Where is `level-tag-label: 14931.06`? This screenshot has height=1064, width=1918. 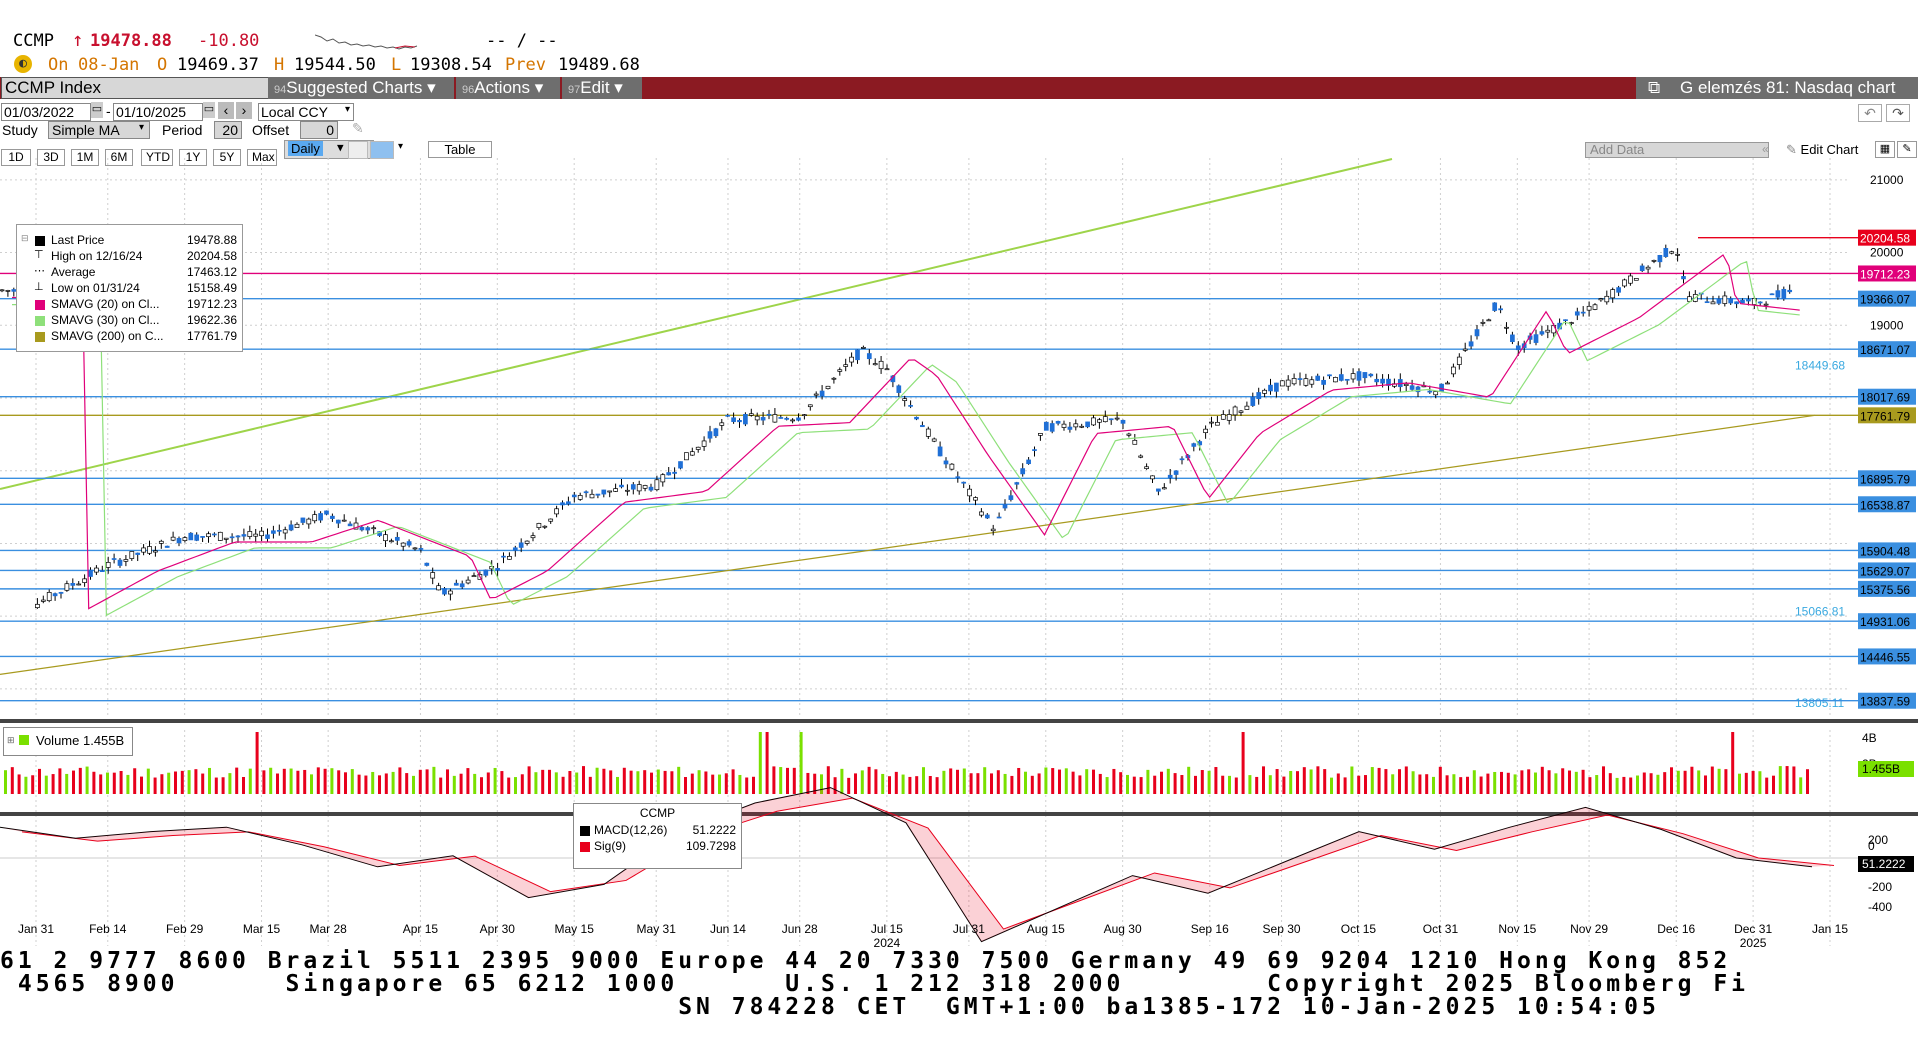 level-tag-label: 14931.06 is located at coordinates (1885, 622).